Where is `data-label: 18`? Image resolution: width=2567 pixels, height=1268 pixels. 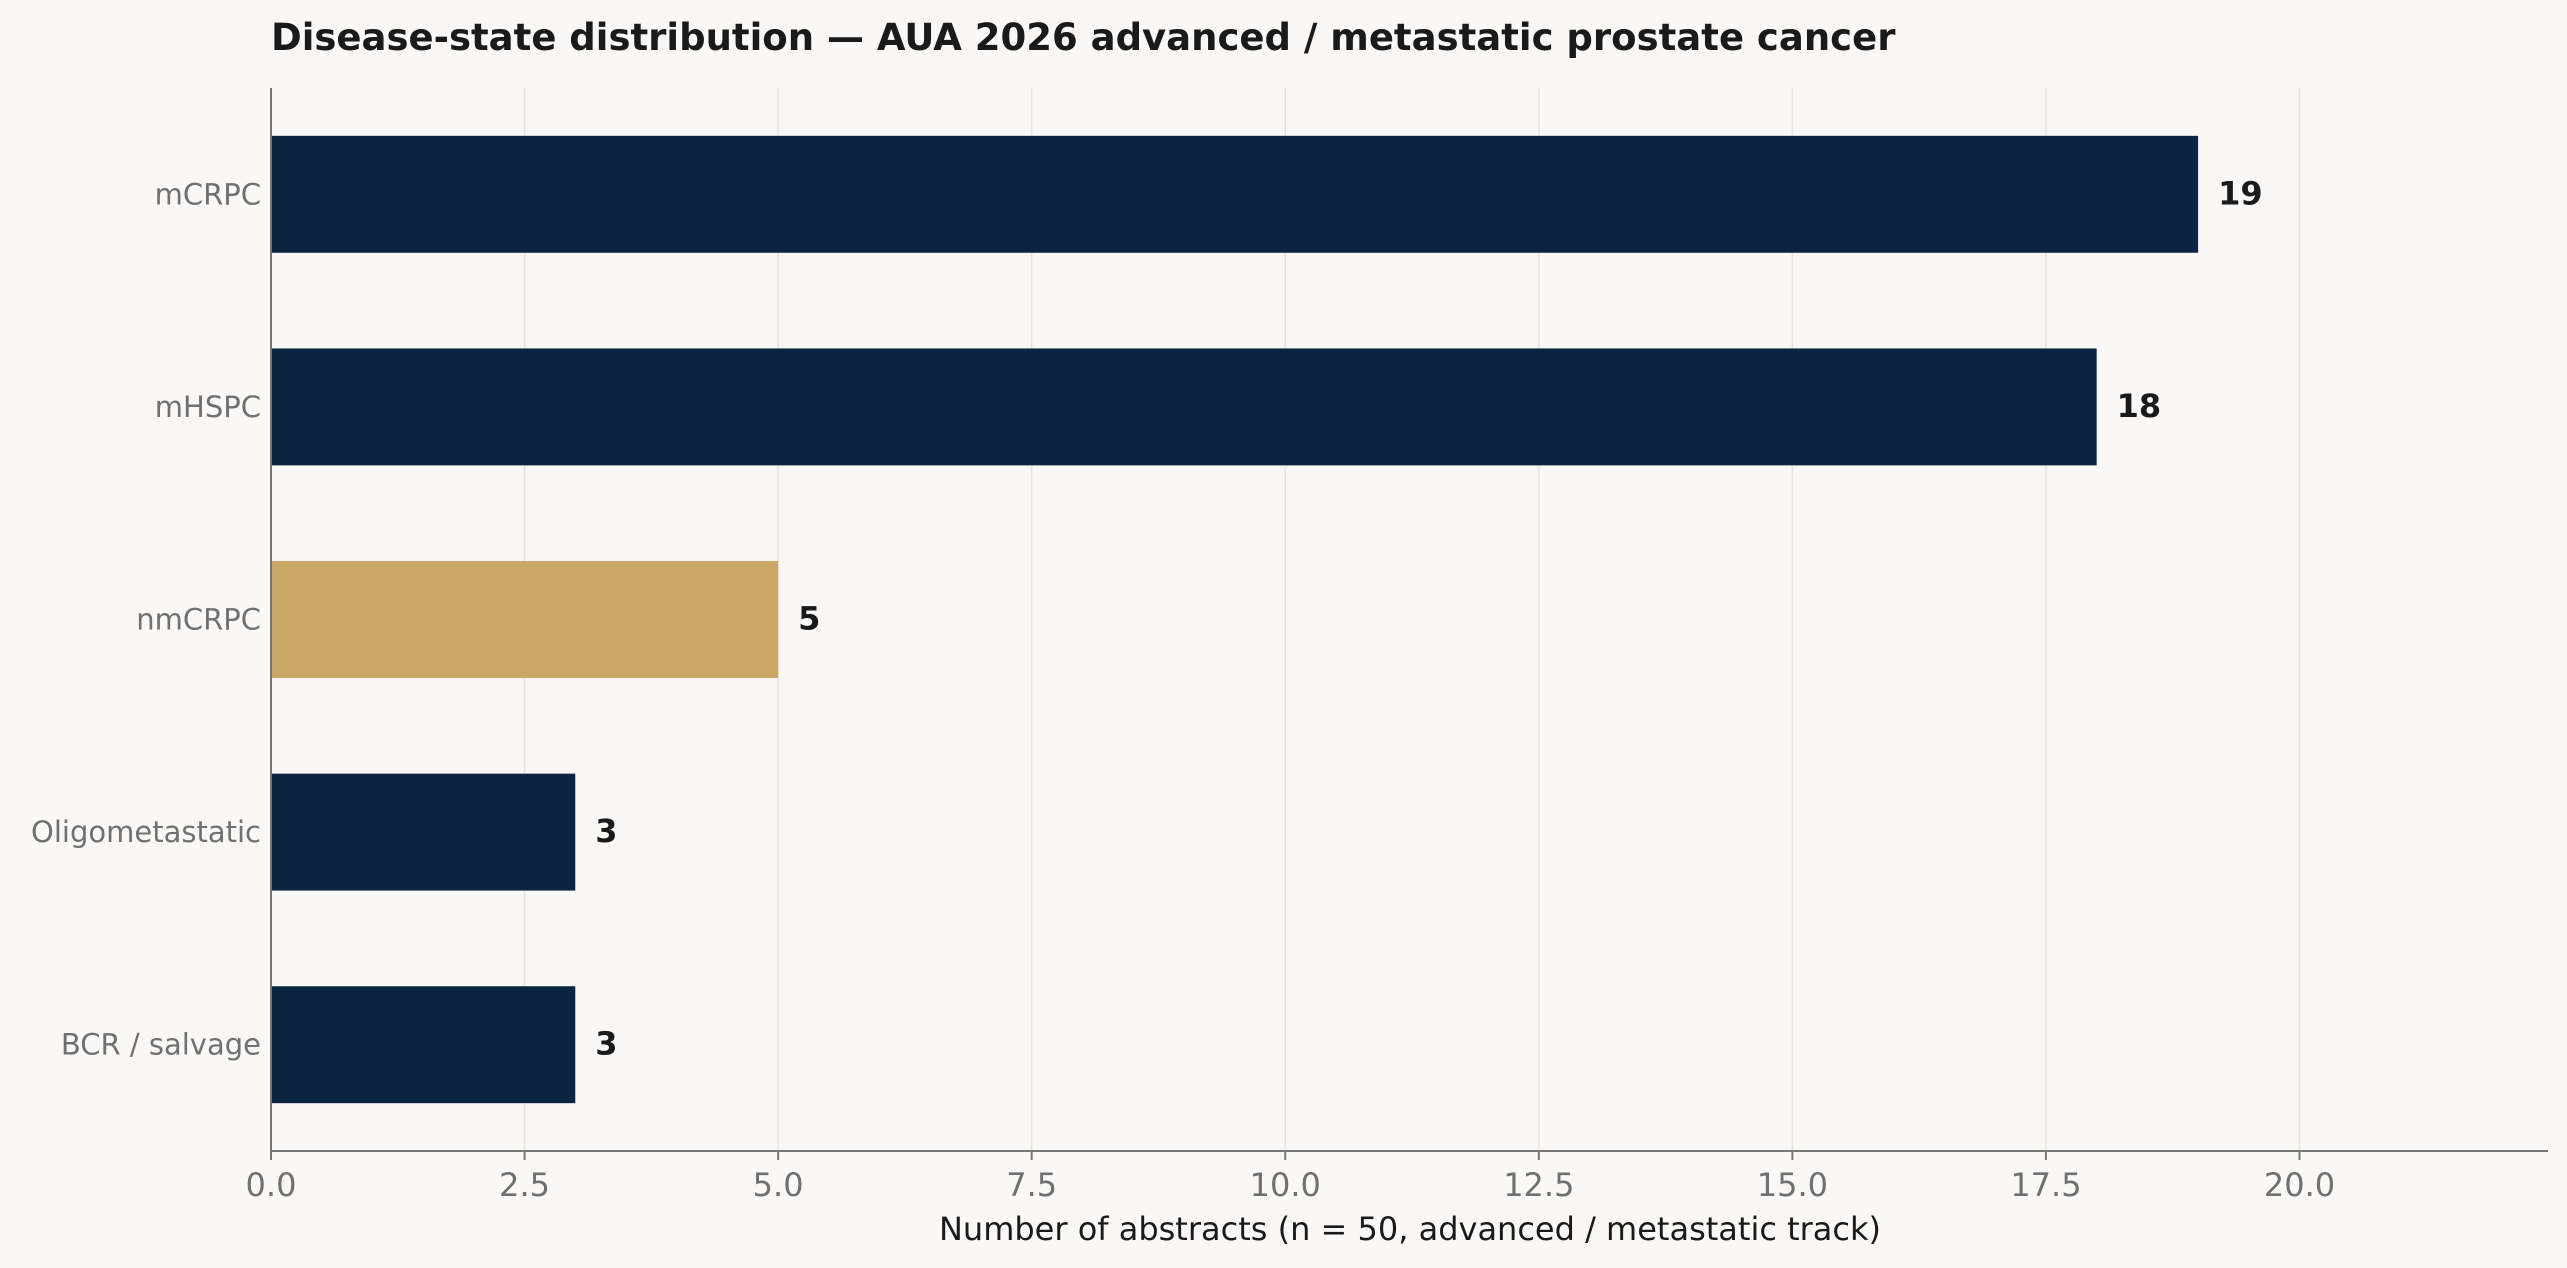 data-label: 18 is located at coordinates (2139, 406).